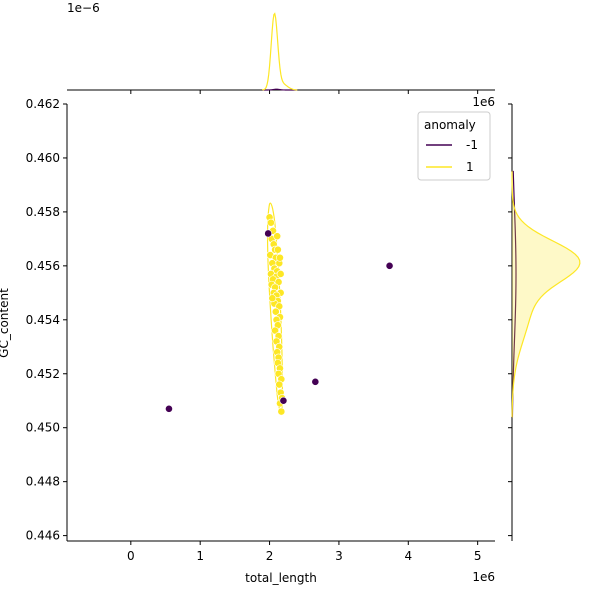  Describe the element at coordinates (43, 320) in the screenshot. I see `y-tick-label: 0.454` at that location.